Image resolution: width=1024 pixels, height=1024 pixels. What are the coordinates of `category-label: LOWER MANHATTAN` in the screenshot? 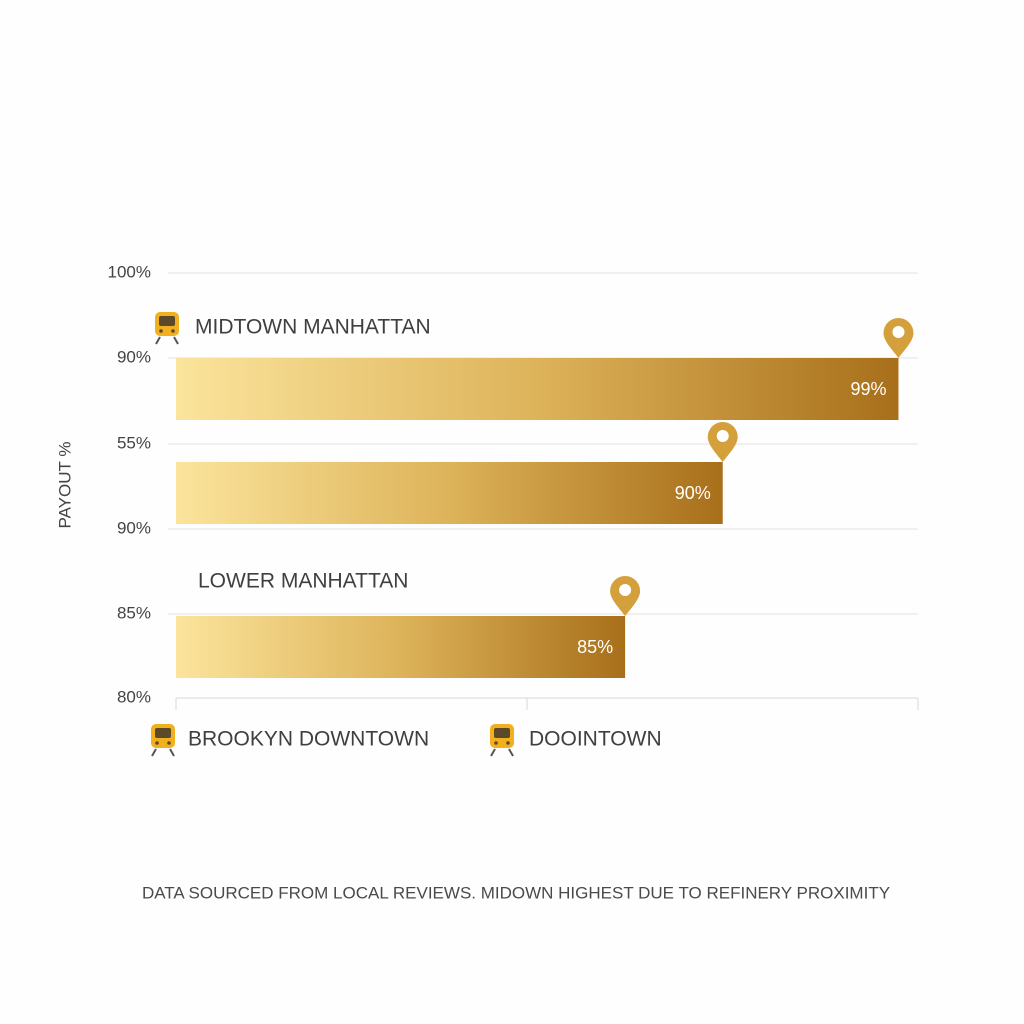 It's located at (303, 581).